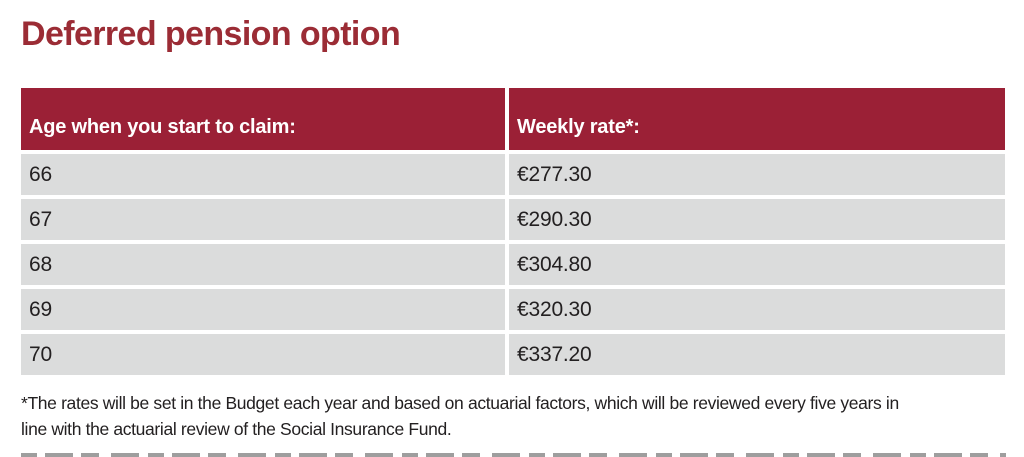 Image resolution: width=1024 pixels, height=457 pixels. What do you see at coordinates (757, 264) in the screenshot?
I see `rate-cell: €304.80` at bounding box center [757, 264].